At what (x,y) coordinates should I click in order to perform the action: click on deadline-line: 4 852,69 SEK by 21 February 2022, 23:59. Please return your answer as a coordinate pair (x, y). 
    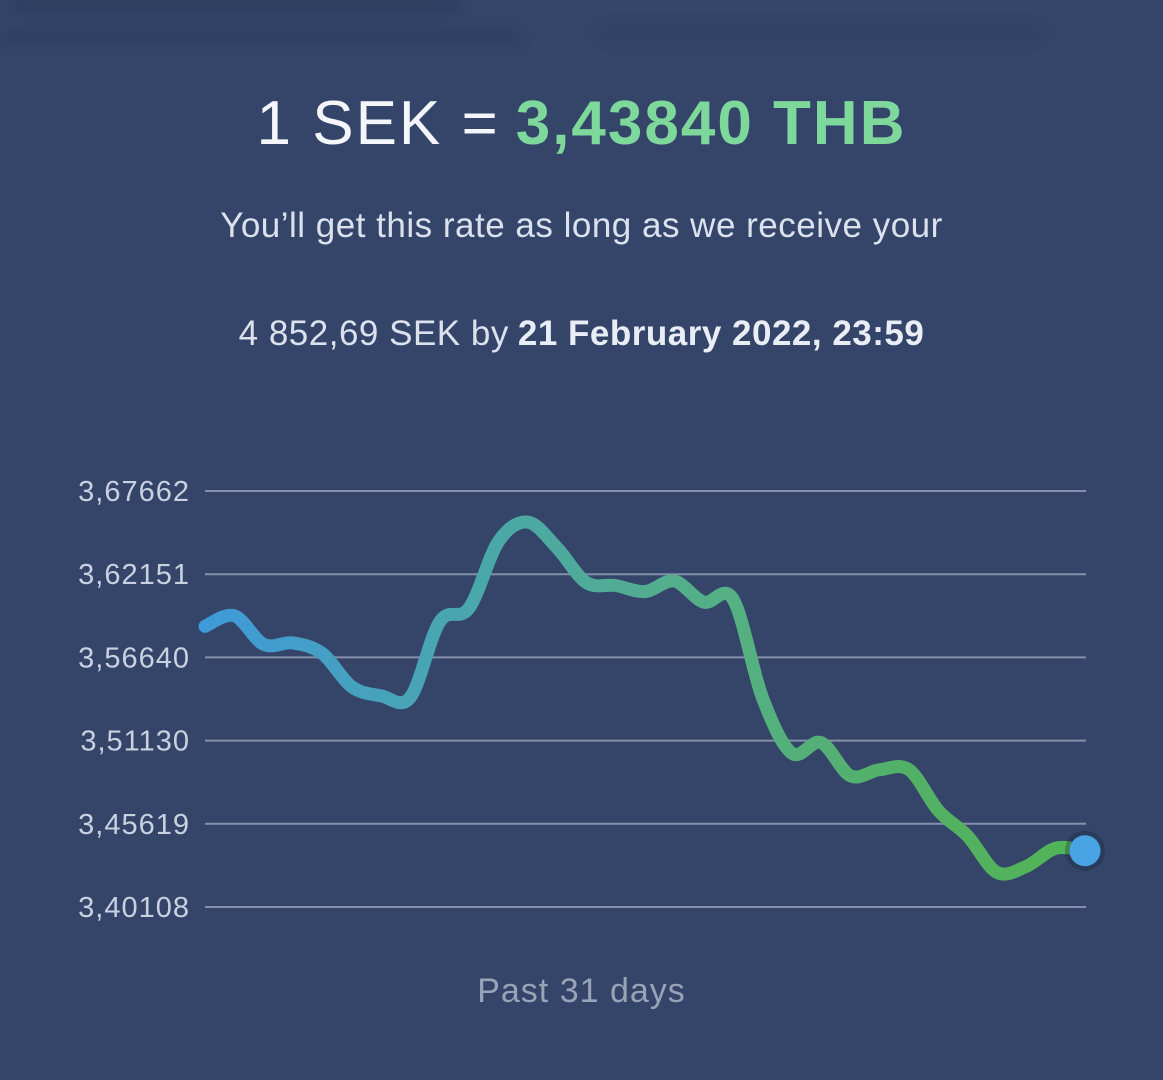
    Looking at the image, I should click on (581, 334).